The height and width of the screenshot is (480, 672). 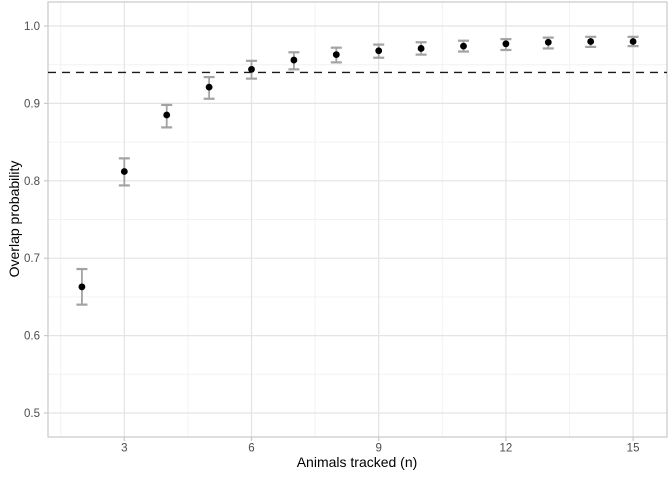 What do you see at coordinates (32, 27) in the screenshot?
I see `y-tick-label: 1.0` at bounding box center [32, 27].